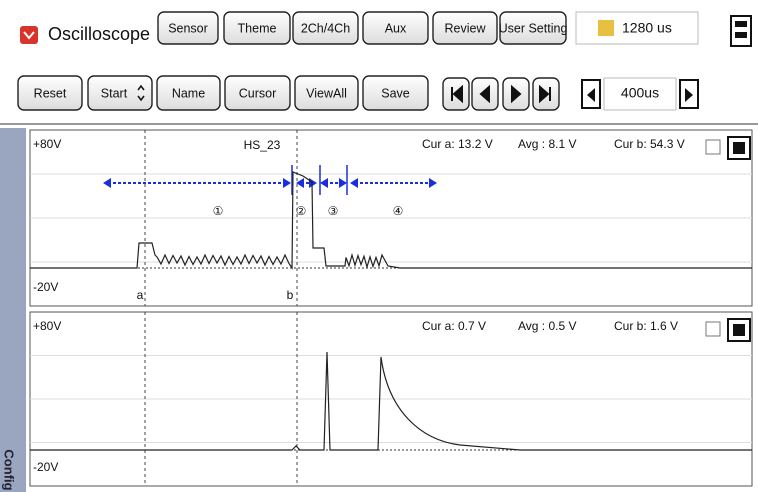  I want to click on button: User Setting, so click(533, 28).